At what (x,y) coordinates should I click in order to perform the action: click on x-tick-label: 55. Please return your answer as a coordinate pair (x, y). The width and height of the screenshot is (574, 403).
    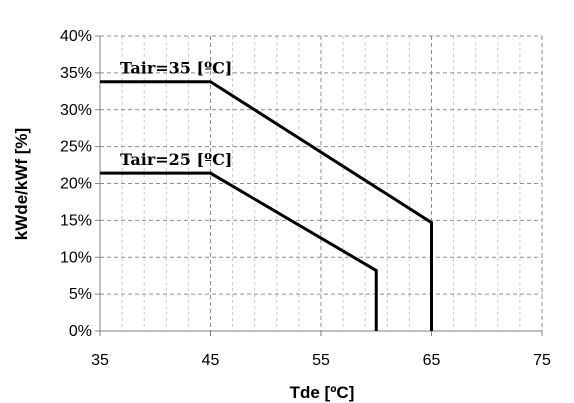
    Looking at the image, I should click on (321, 360).